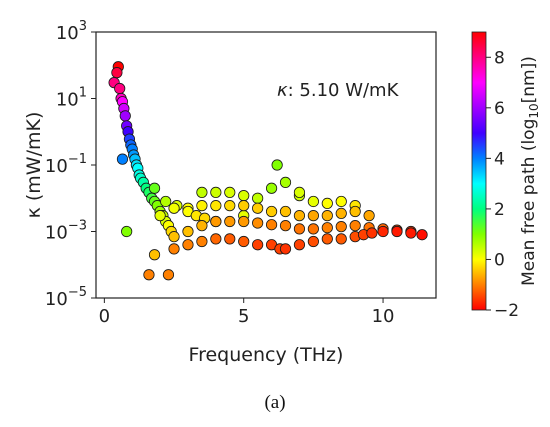  I want to click on y-tick-label: 10⁻³, so click(66, 231).